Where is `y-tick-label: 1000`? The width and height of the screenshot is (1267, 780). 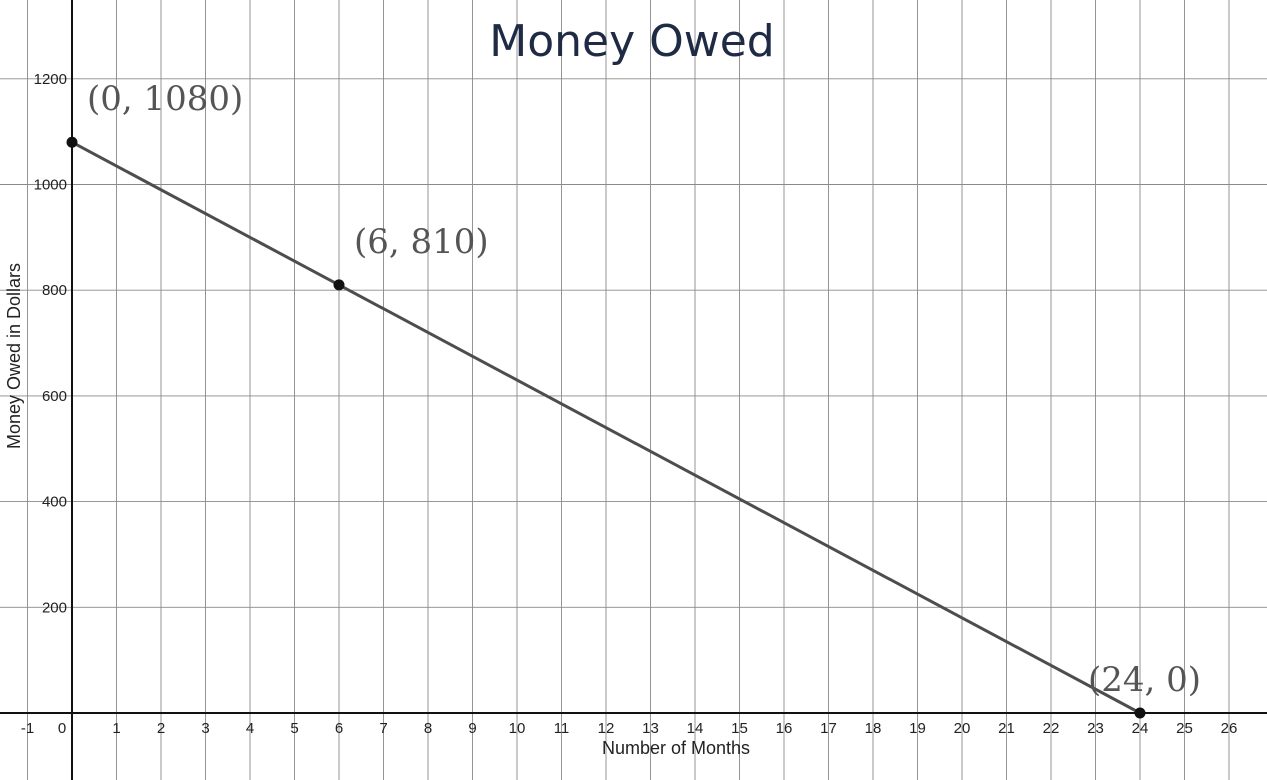
y-tick-label: 1000 is located at coordinates (50, 185).